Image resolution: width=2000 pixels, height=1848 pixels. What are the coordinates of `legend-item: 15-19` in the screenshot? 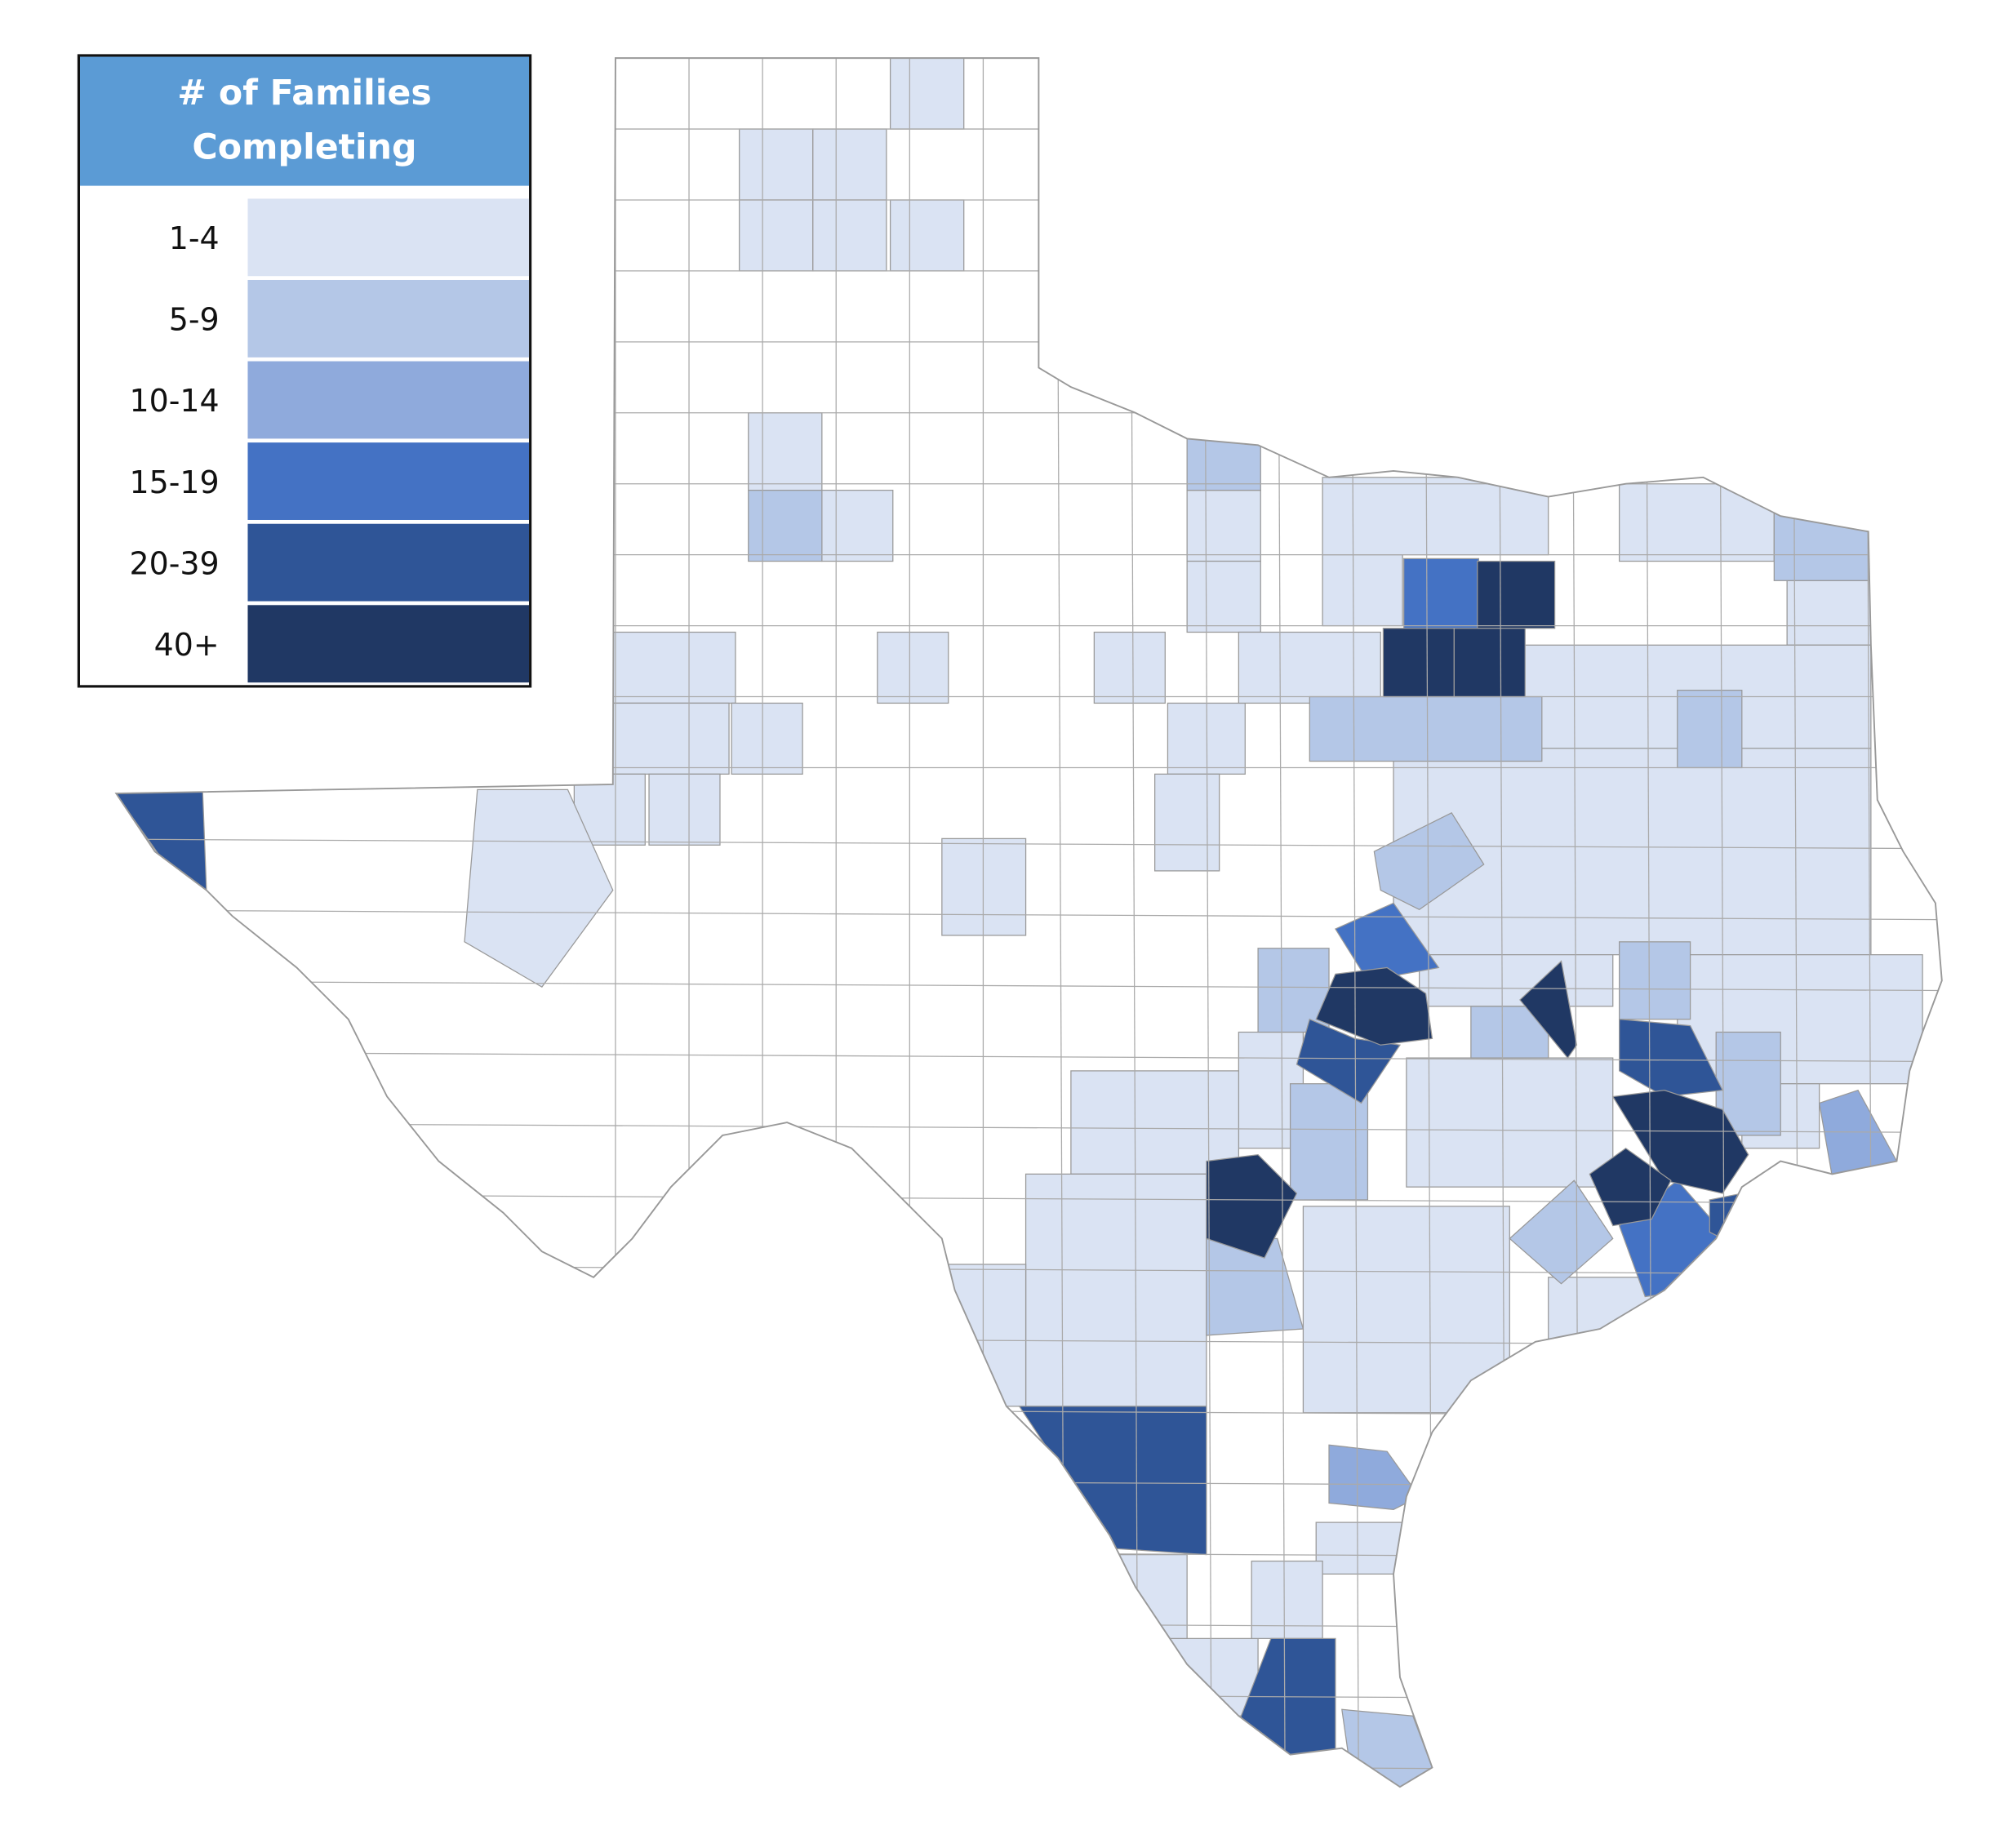 It's located at (305, 482).